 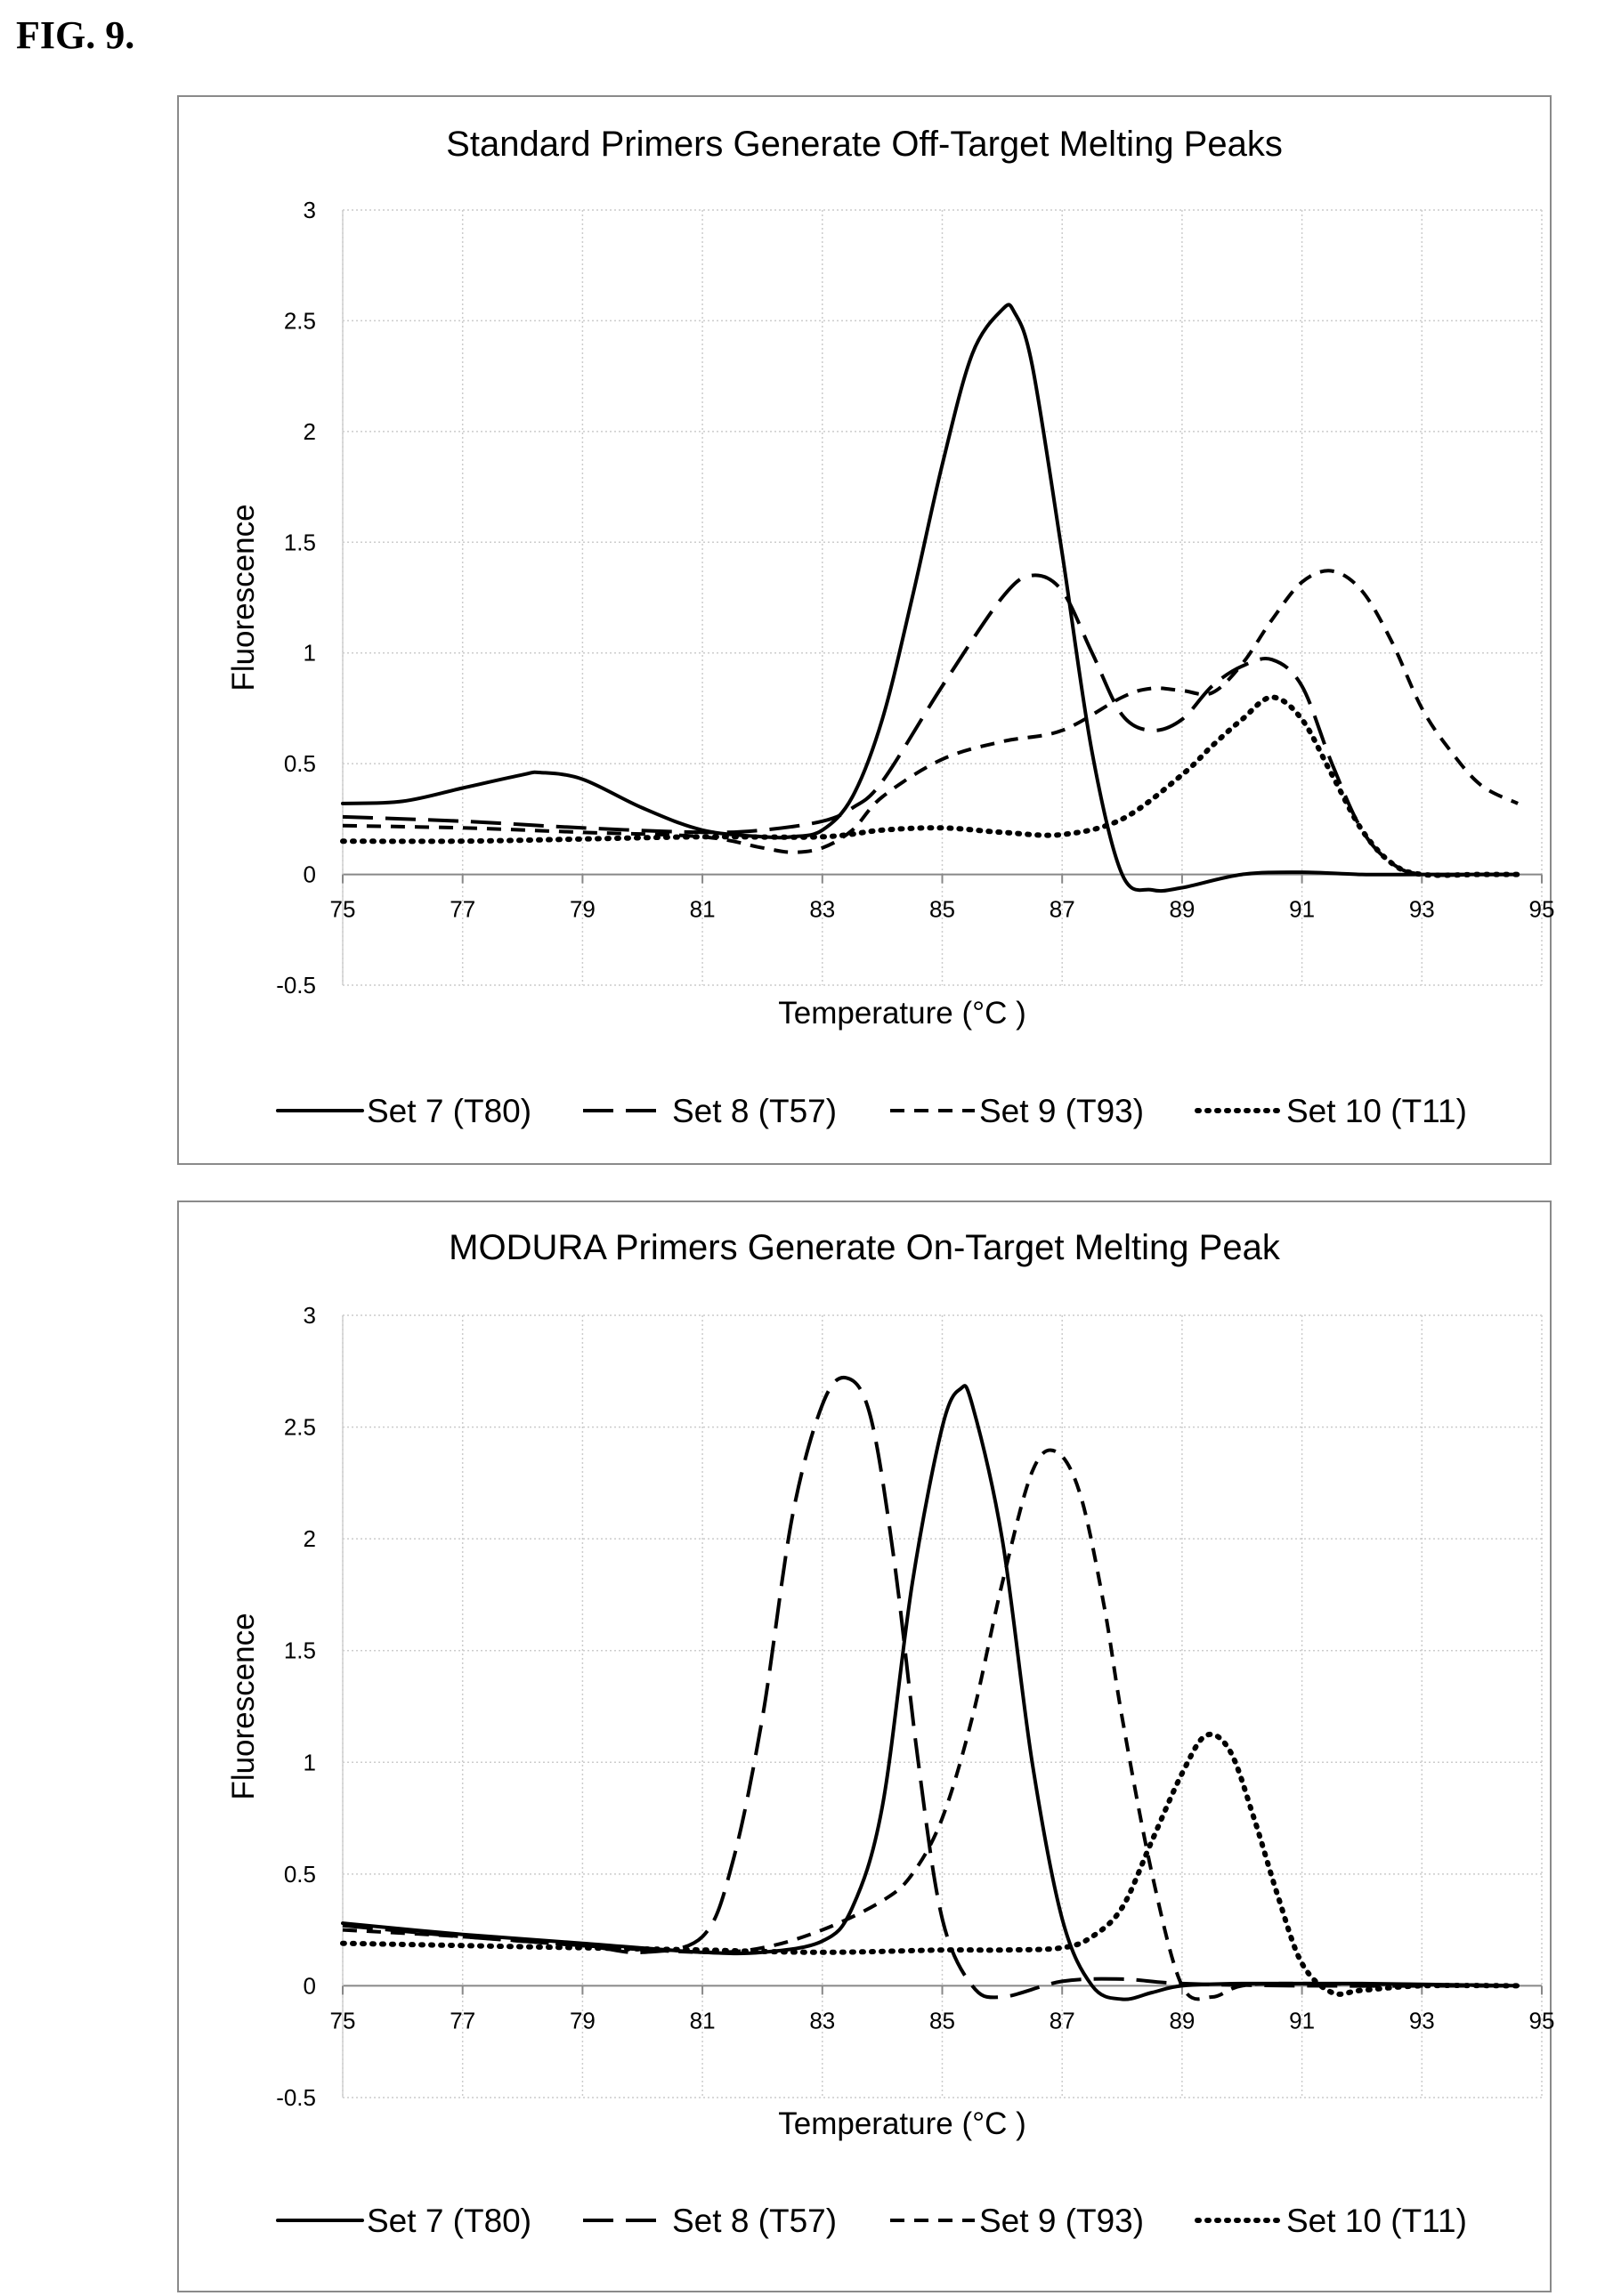 I want to click on figure-label: FIG. 9., so click(x=75, y=35).